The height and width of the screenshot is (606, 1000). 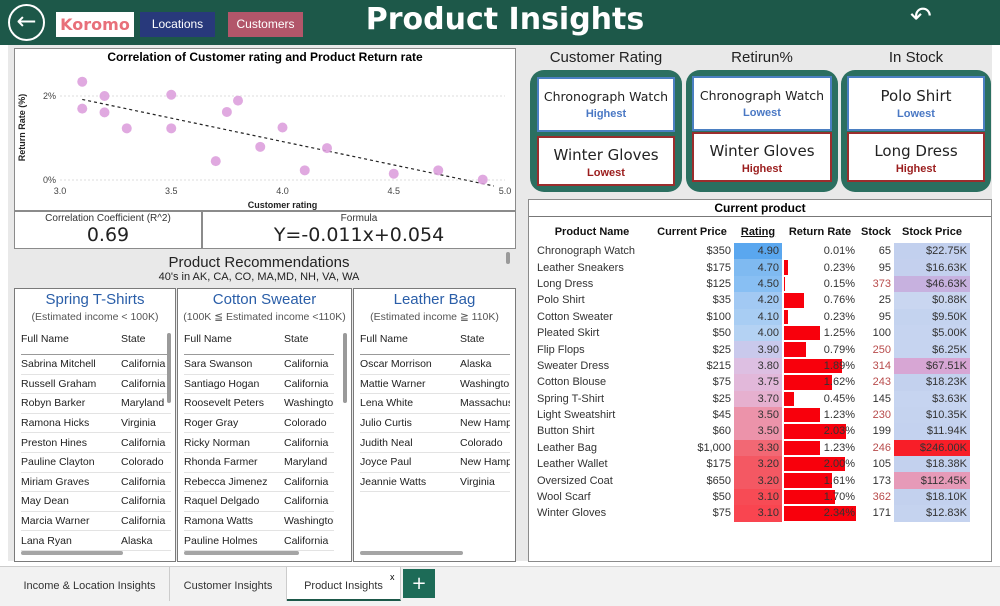 I want to click on column-header: Return Rate, so click(x=820, y=232).